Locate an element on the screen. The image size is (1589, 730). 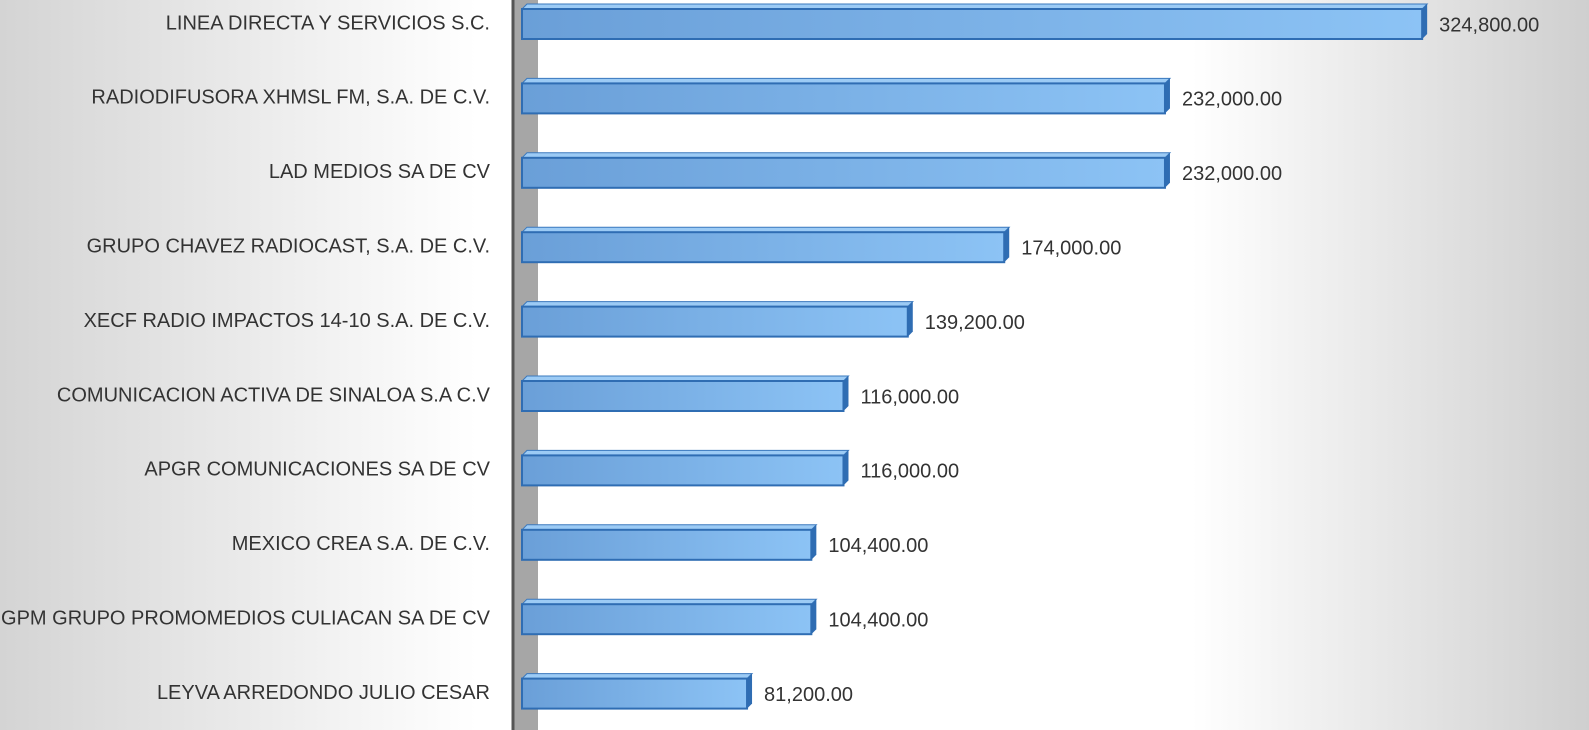
value-label: 81,200.00 is located at coordinates (808, 695).